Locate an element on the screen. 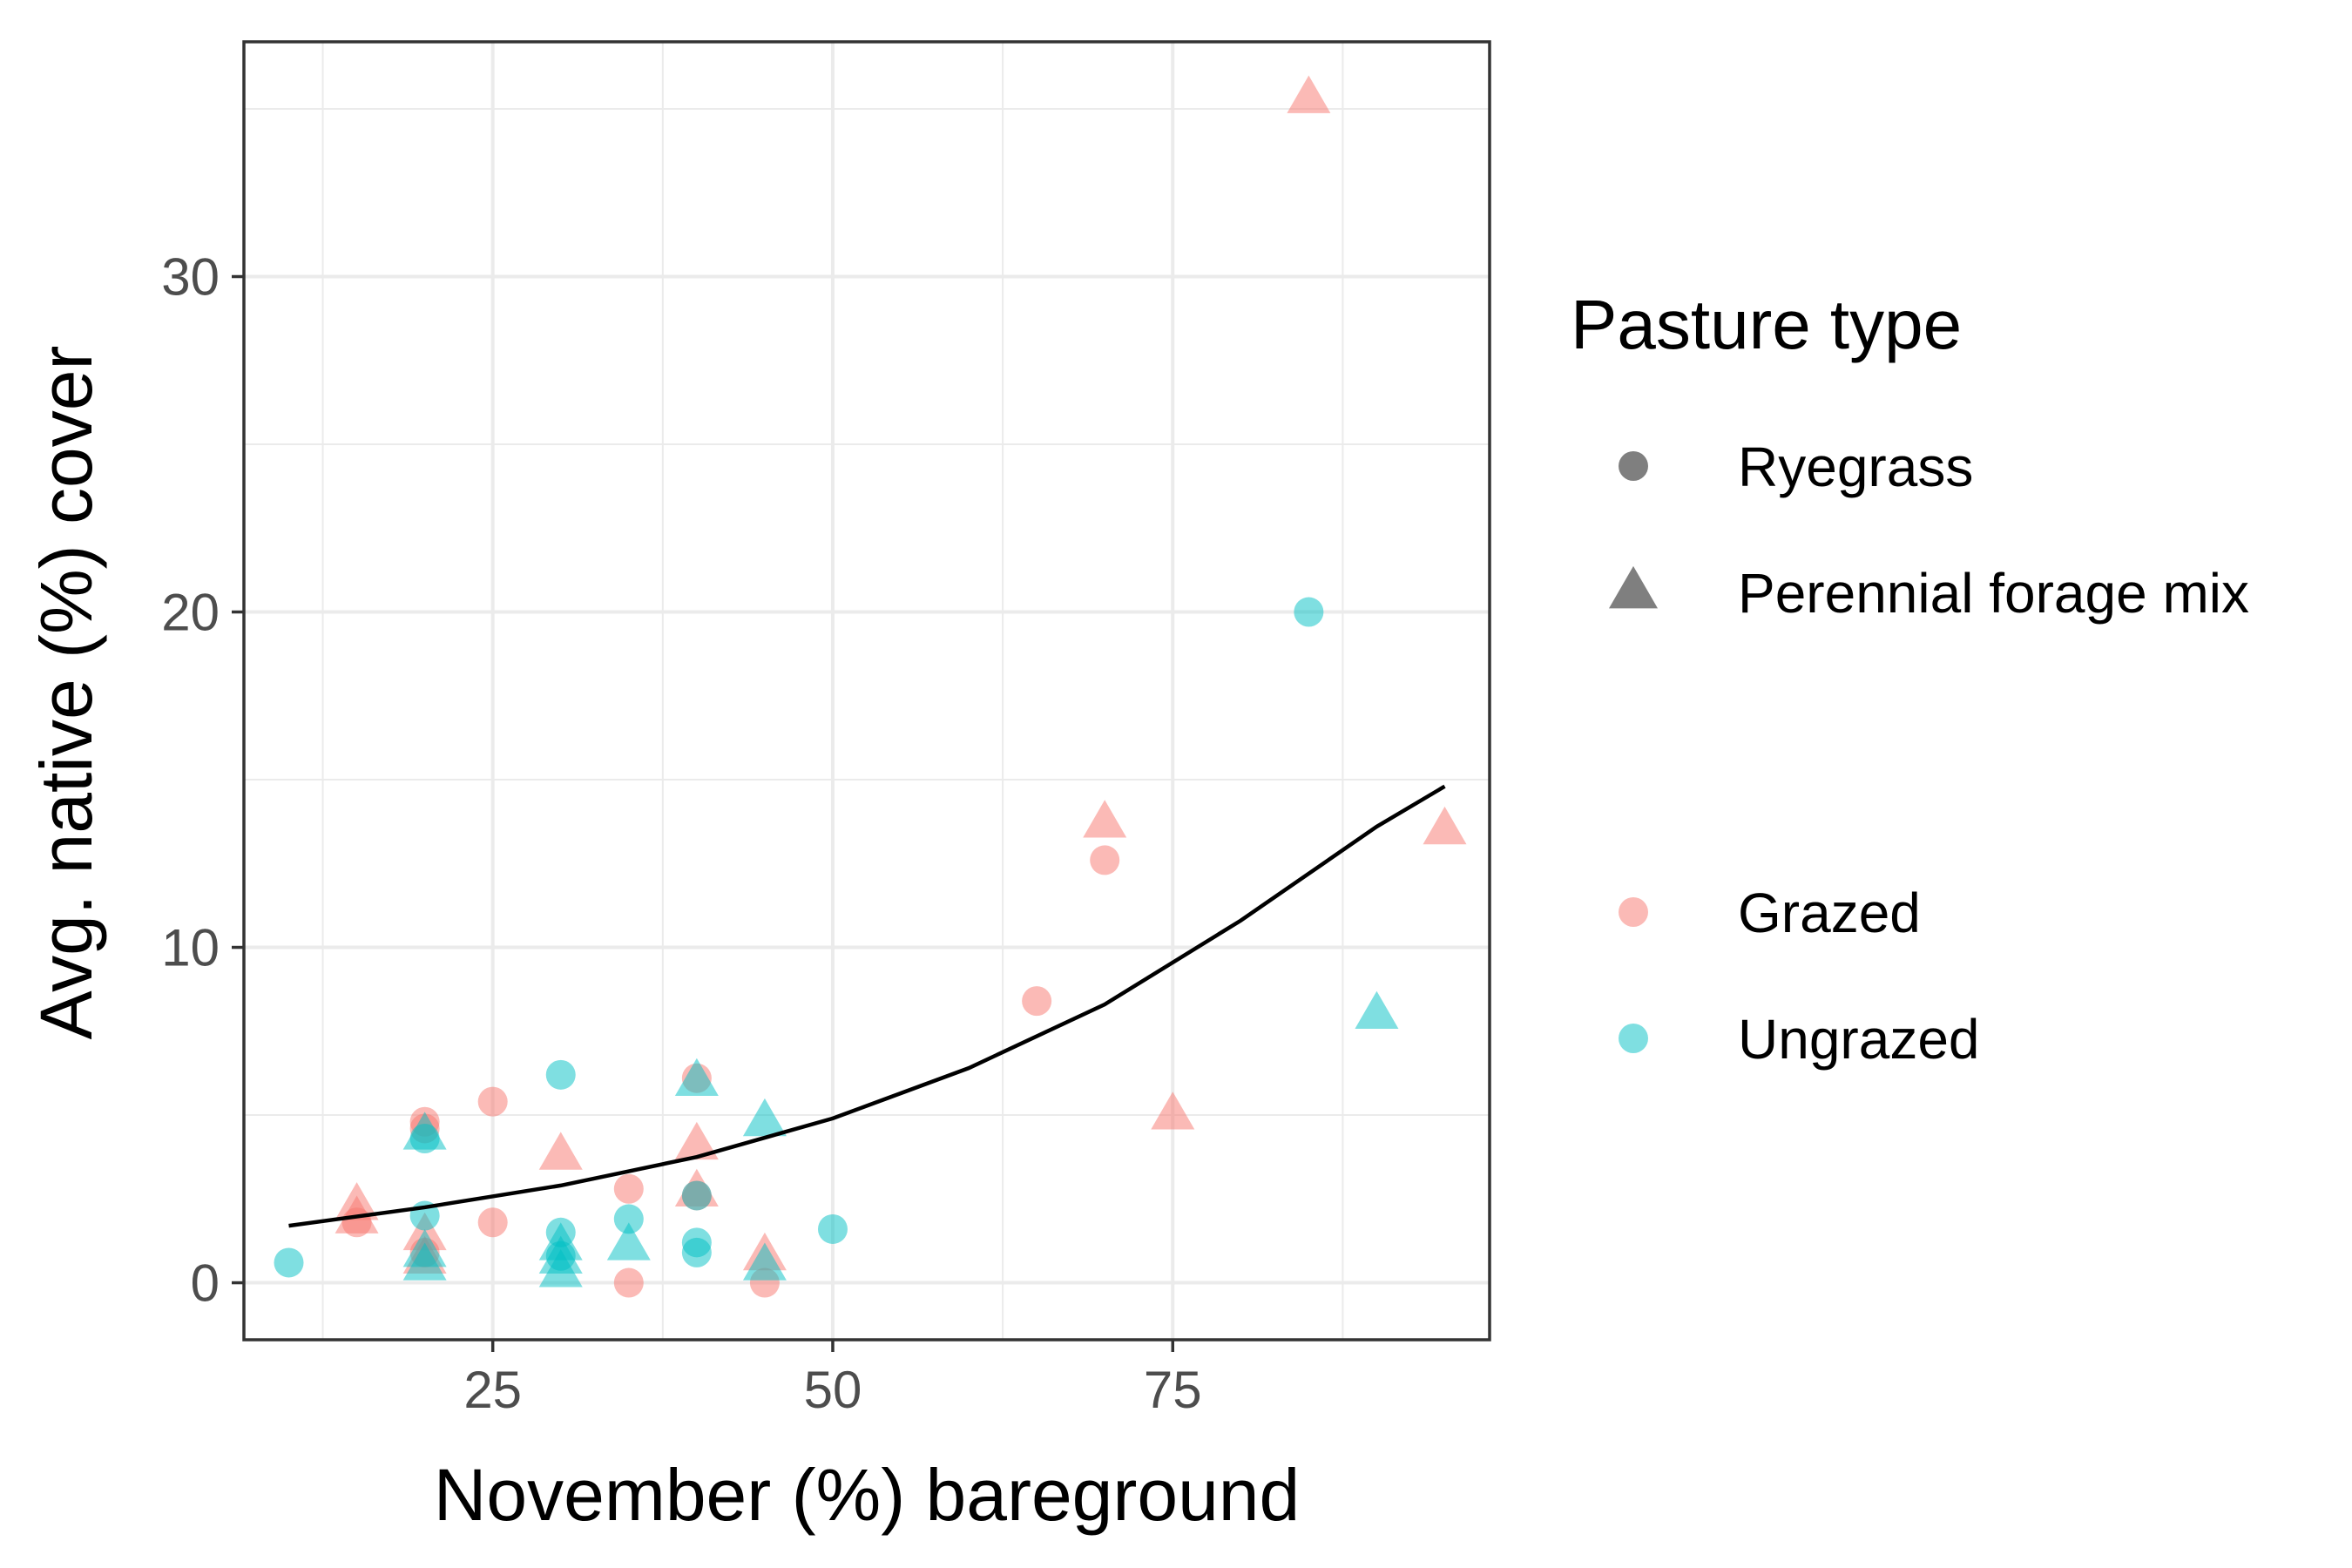 The image size is (2352, 1568). y-tick-label: 20 is located at coordinates (190, 613).